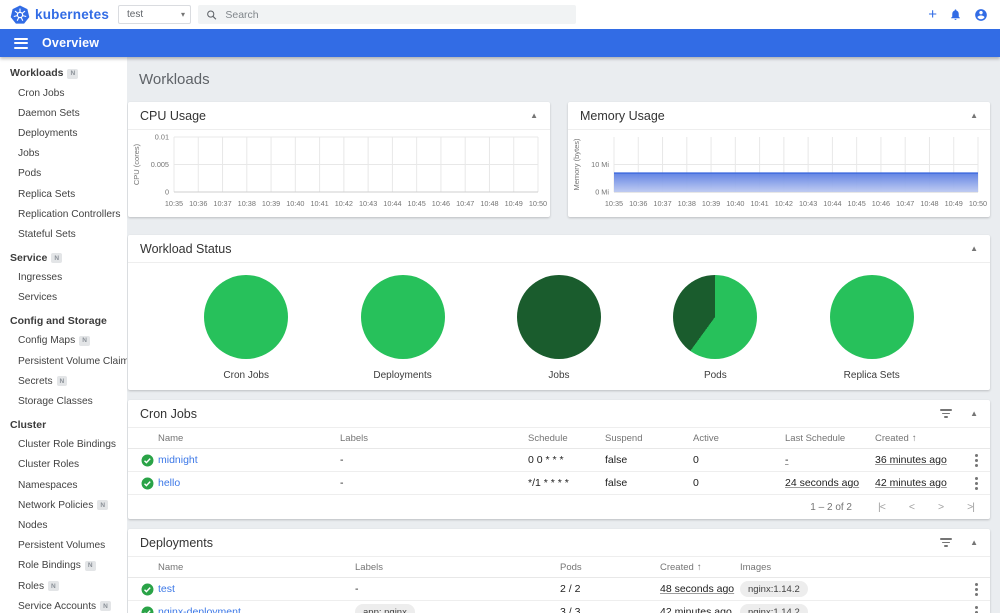 The width and height of the screenshot is (1000, 613). What do you see at coordinates (47, 234) in the screenshot?
I see `sidebar-item-stateful-sets: Stateful Sets` at bounding box center [47, 234].